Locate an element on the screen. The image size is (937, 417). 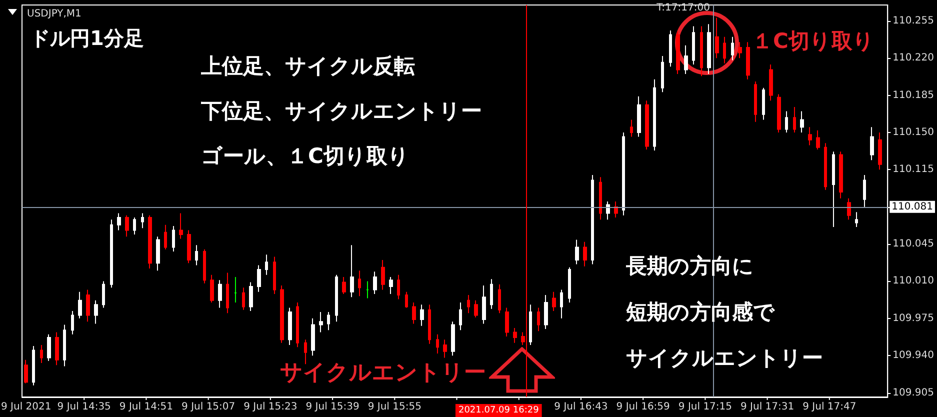
x-tick-label: 9 Jul 16:43 is located at coordinates (581, 407).